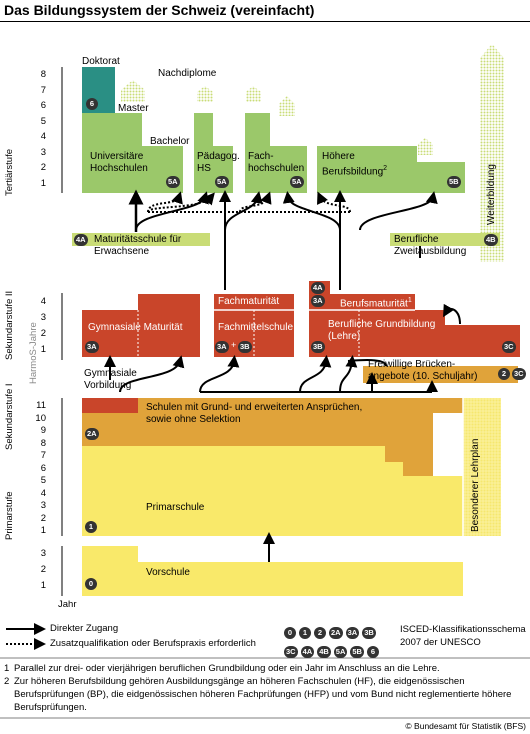  Describe the element at coordinates (43, 430) in the screenshot. I see `year-number: 9` at that location.